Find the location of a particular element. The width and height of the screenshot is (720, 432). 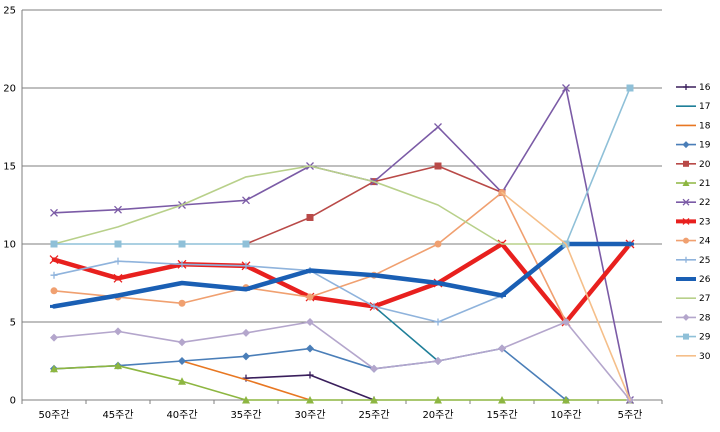

x-tick-label: 45주간 is located at coordinates (117, 415).